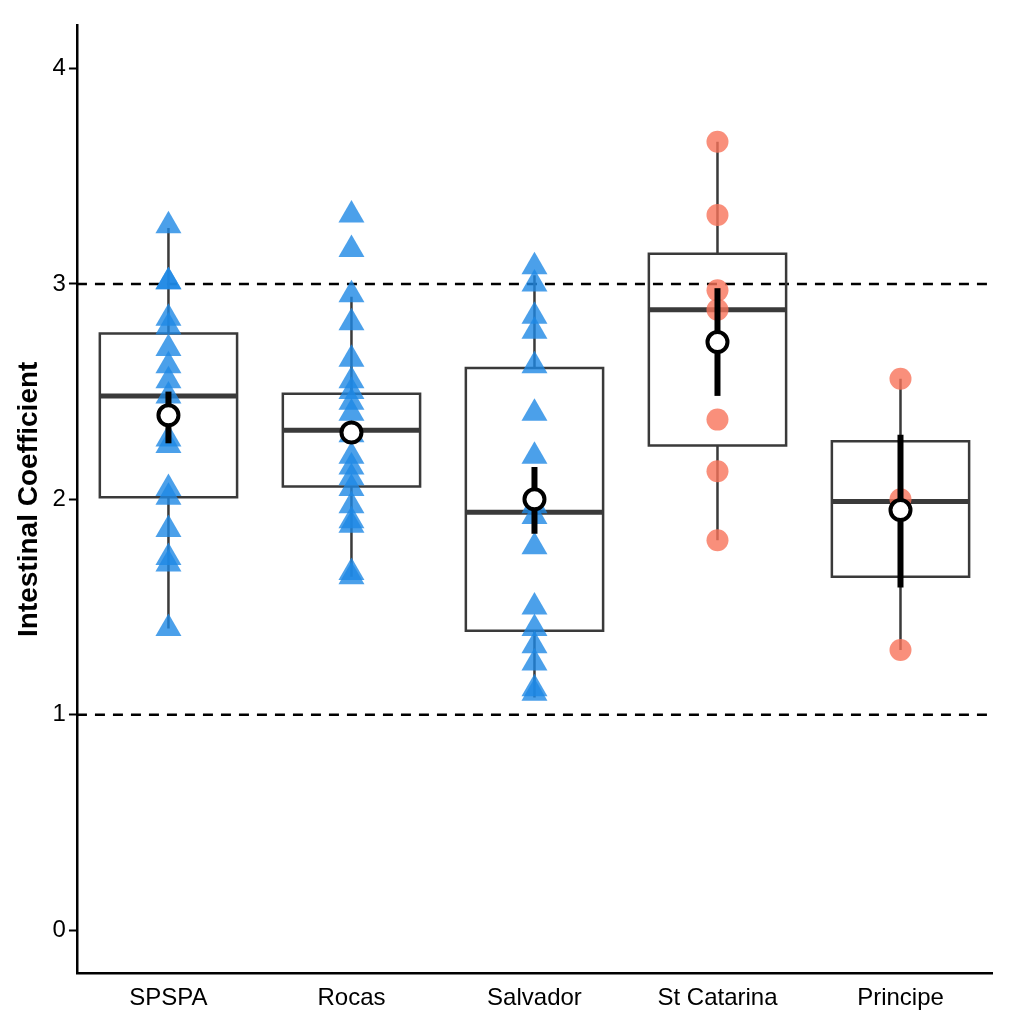 This screenshot has height=1024, width=1015. I want to click on y-tick-label: 0, so click(59, 928).